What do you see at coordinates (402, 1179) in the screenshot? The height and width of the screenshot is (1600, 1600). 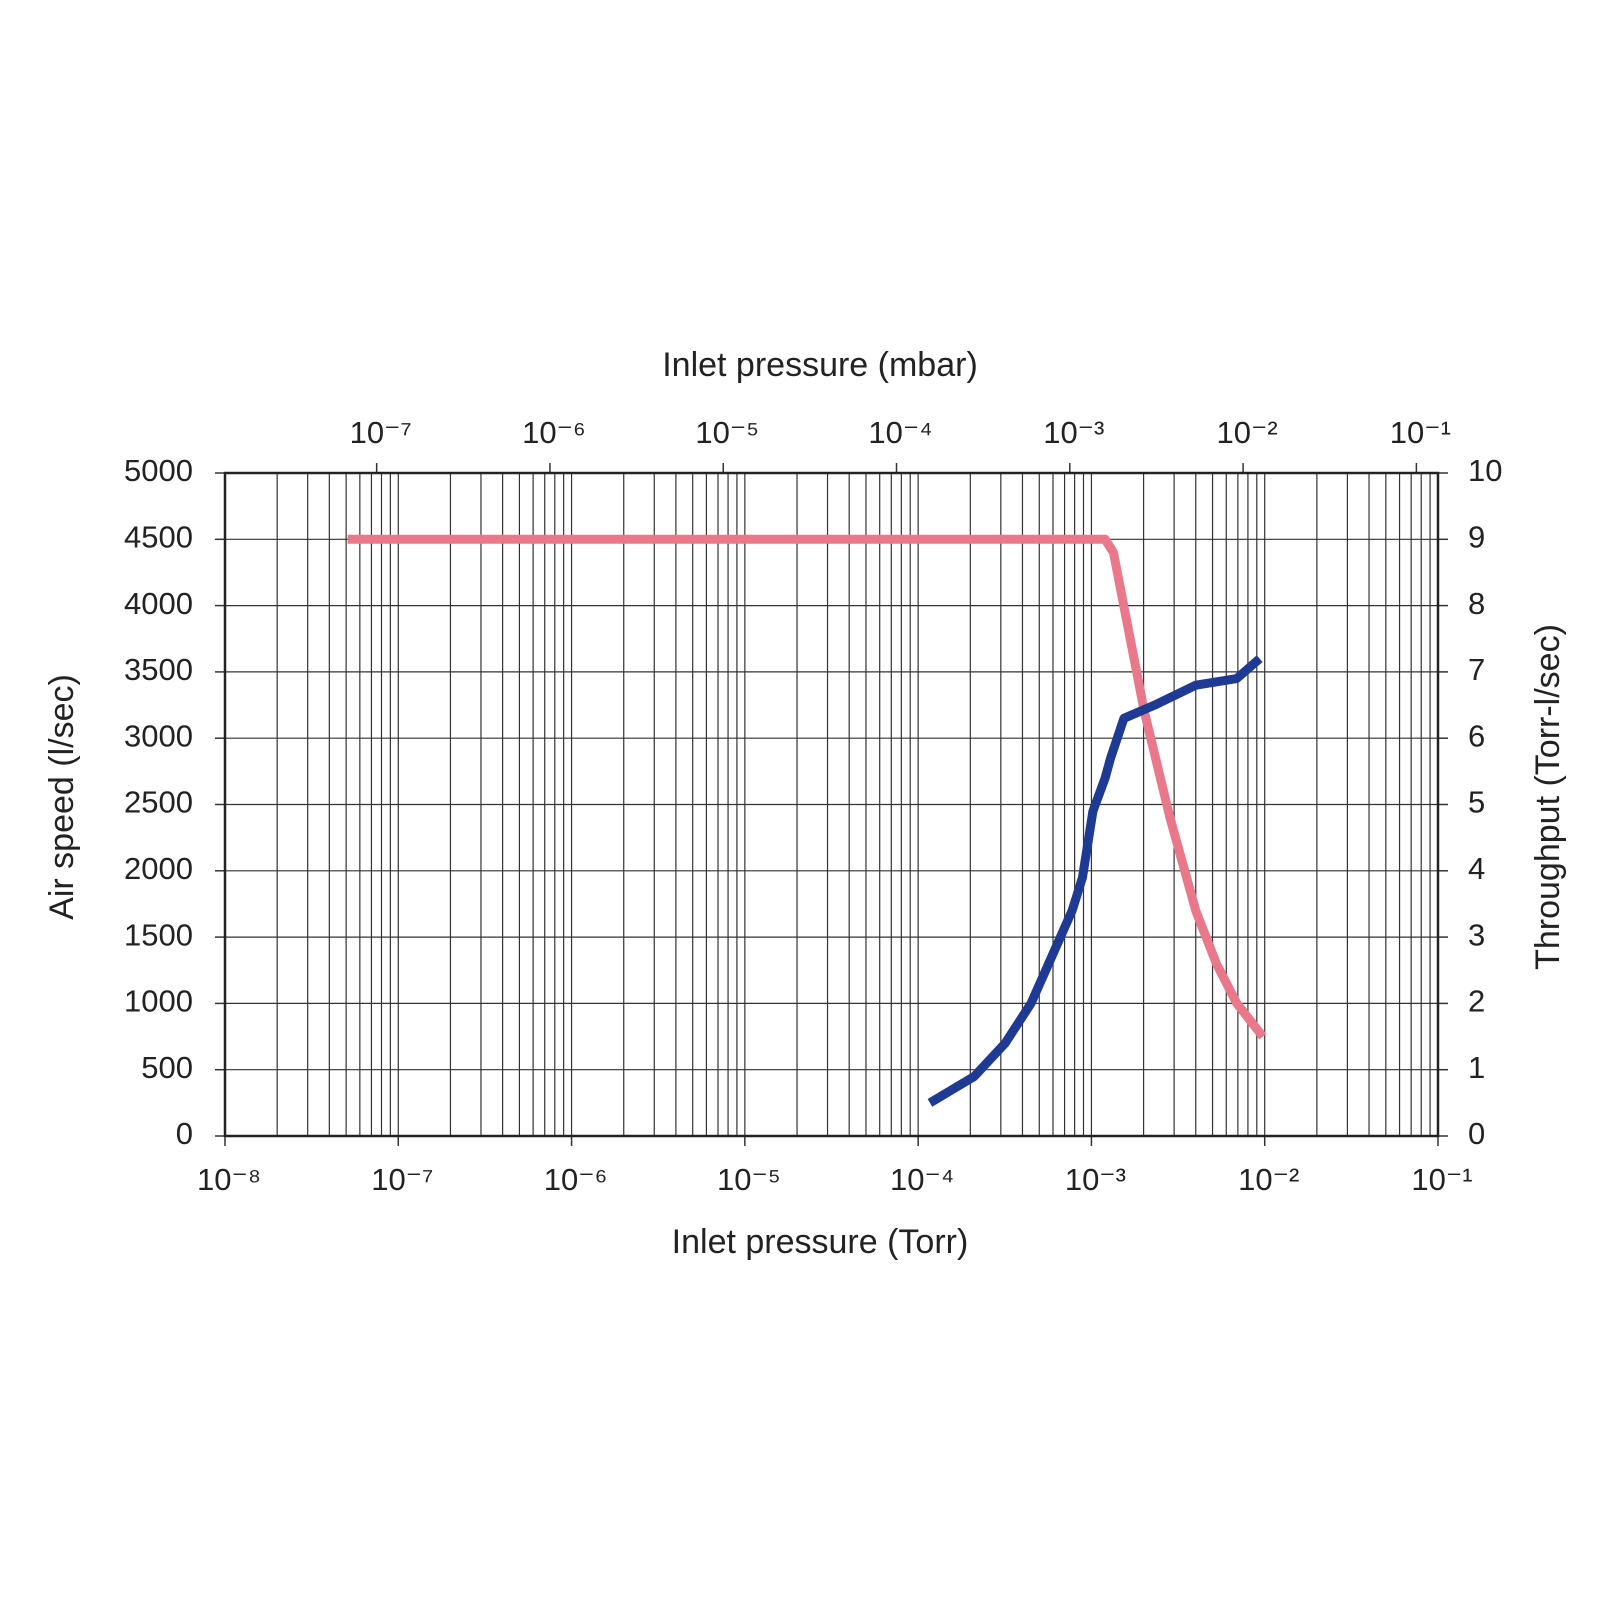 I see `x-tick-label: 10⁻⁷` at bounding box center [402, 1179].